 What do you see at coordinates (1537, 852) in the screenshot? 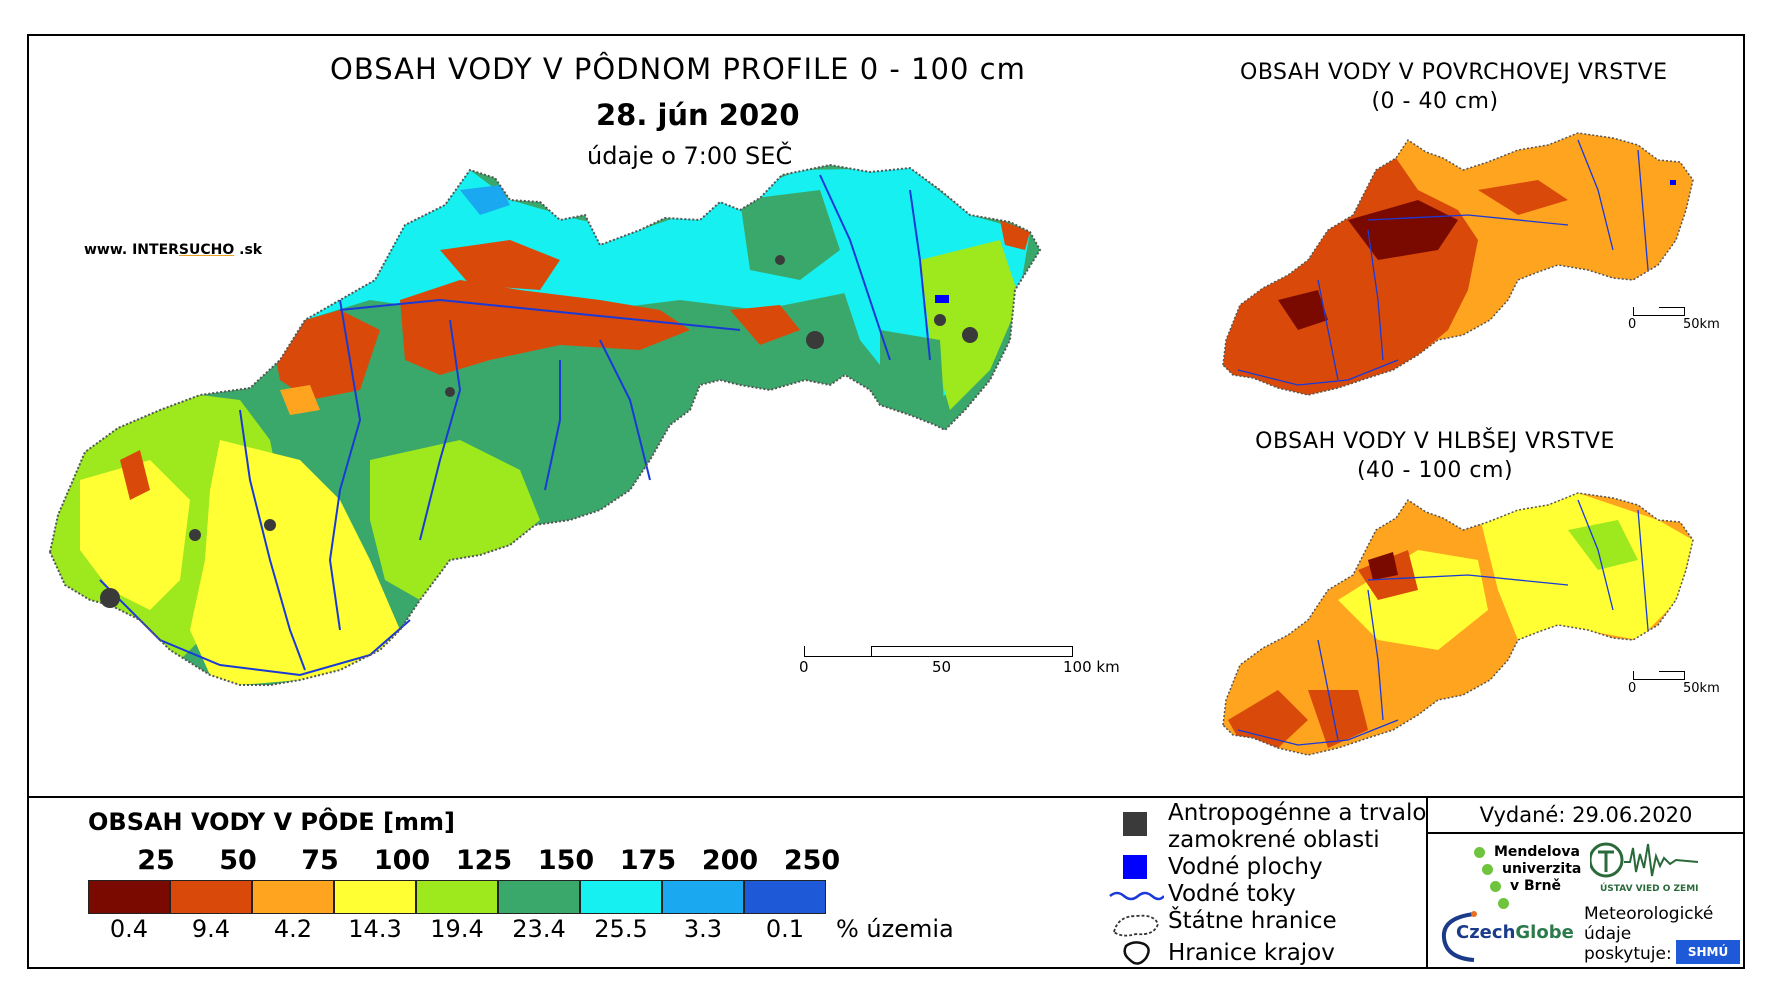
I see `mendel-line1: Mendelova` at bounding box center [1537, 852].